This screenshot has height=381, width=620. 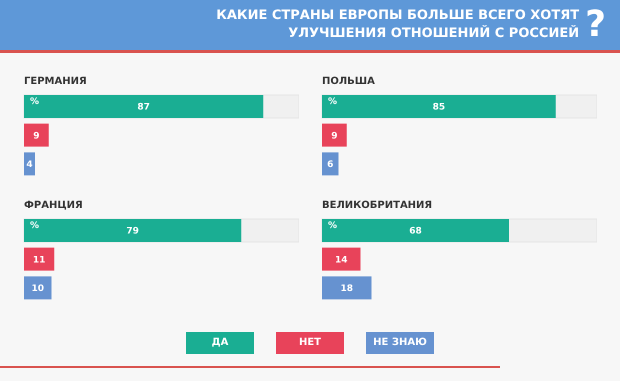 What do you see at coordinates (55, 82) in the screenshot?
I see `chart-subtitle: ГЕРМАНИЯ` at bounding box center [55, 82].